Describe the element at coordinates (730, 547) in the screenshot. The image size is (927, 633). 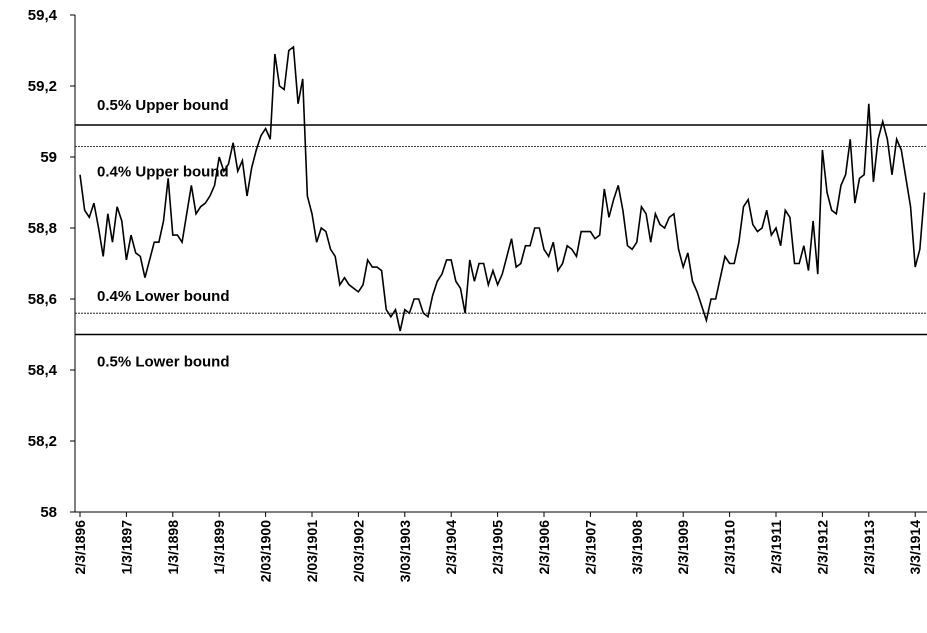
I see `x-tick-label: 2/3/1910` at that location.